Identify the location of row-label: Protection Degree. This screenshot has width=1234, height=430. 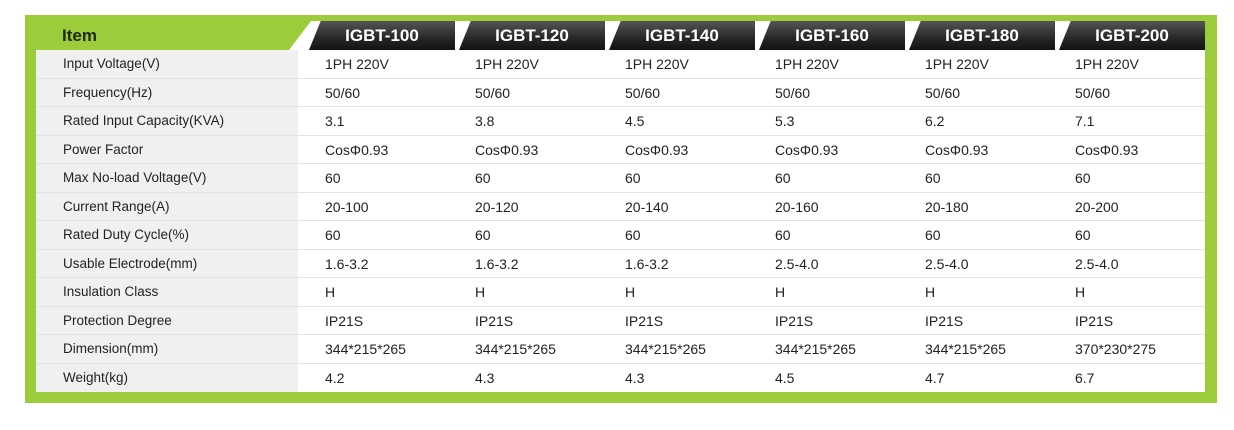
(167, 320).